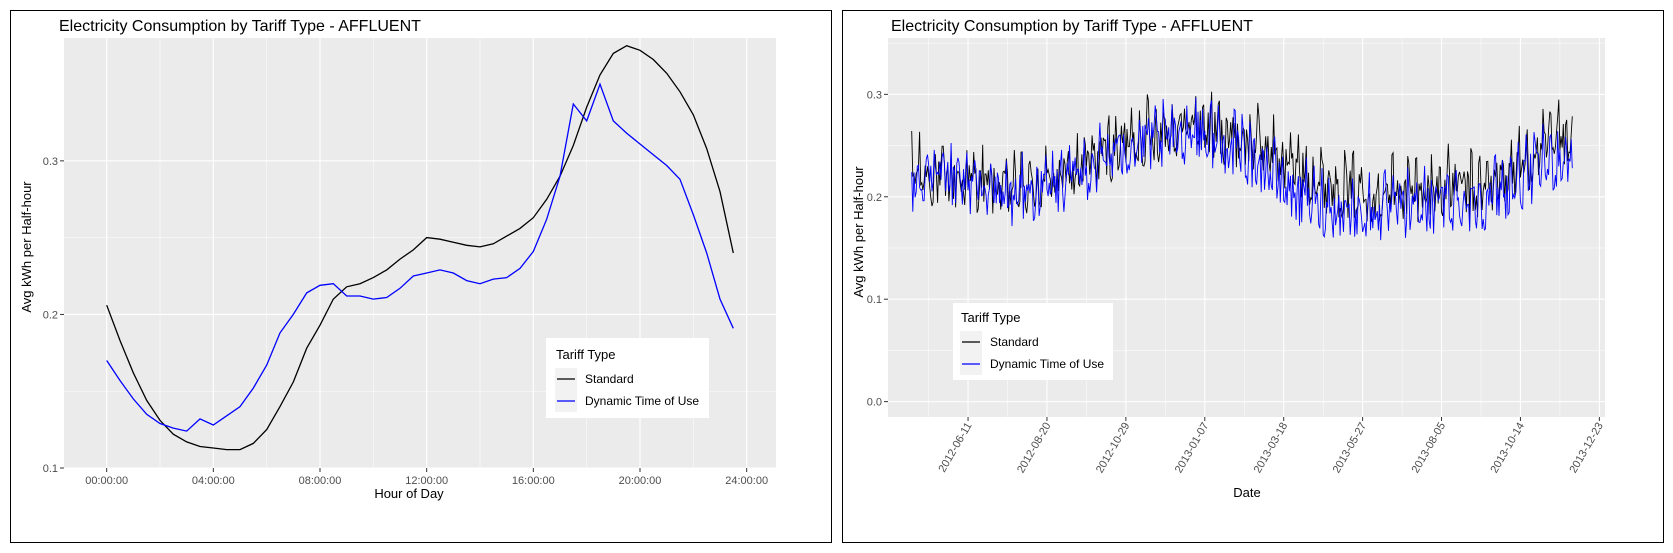 This screenshot has height=553, width=1673. I want to click on x-tick-label: 2013-01-07, so click(1192, 448).